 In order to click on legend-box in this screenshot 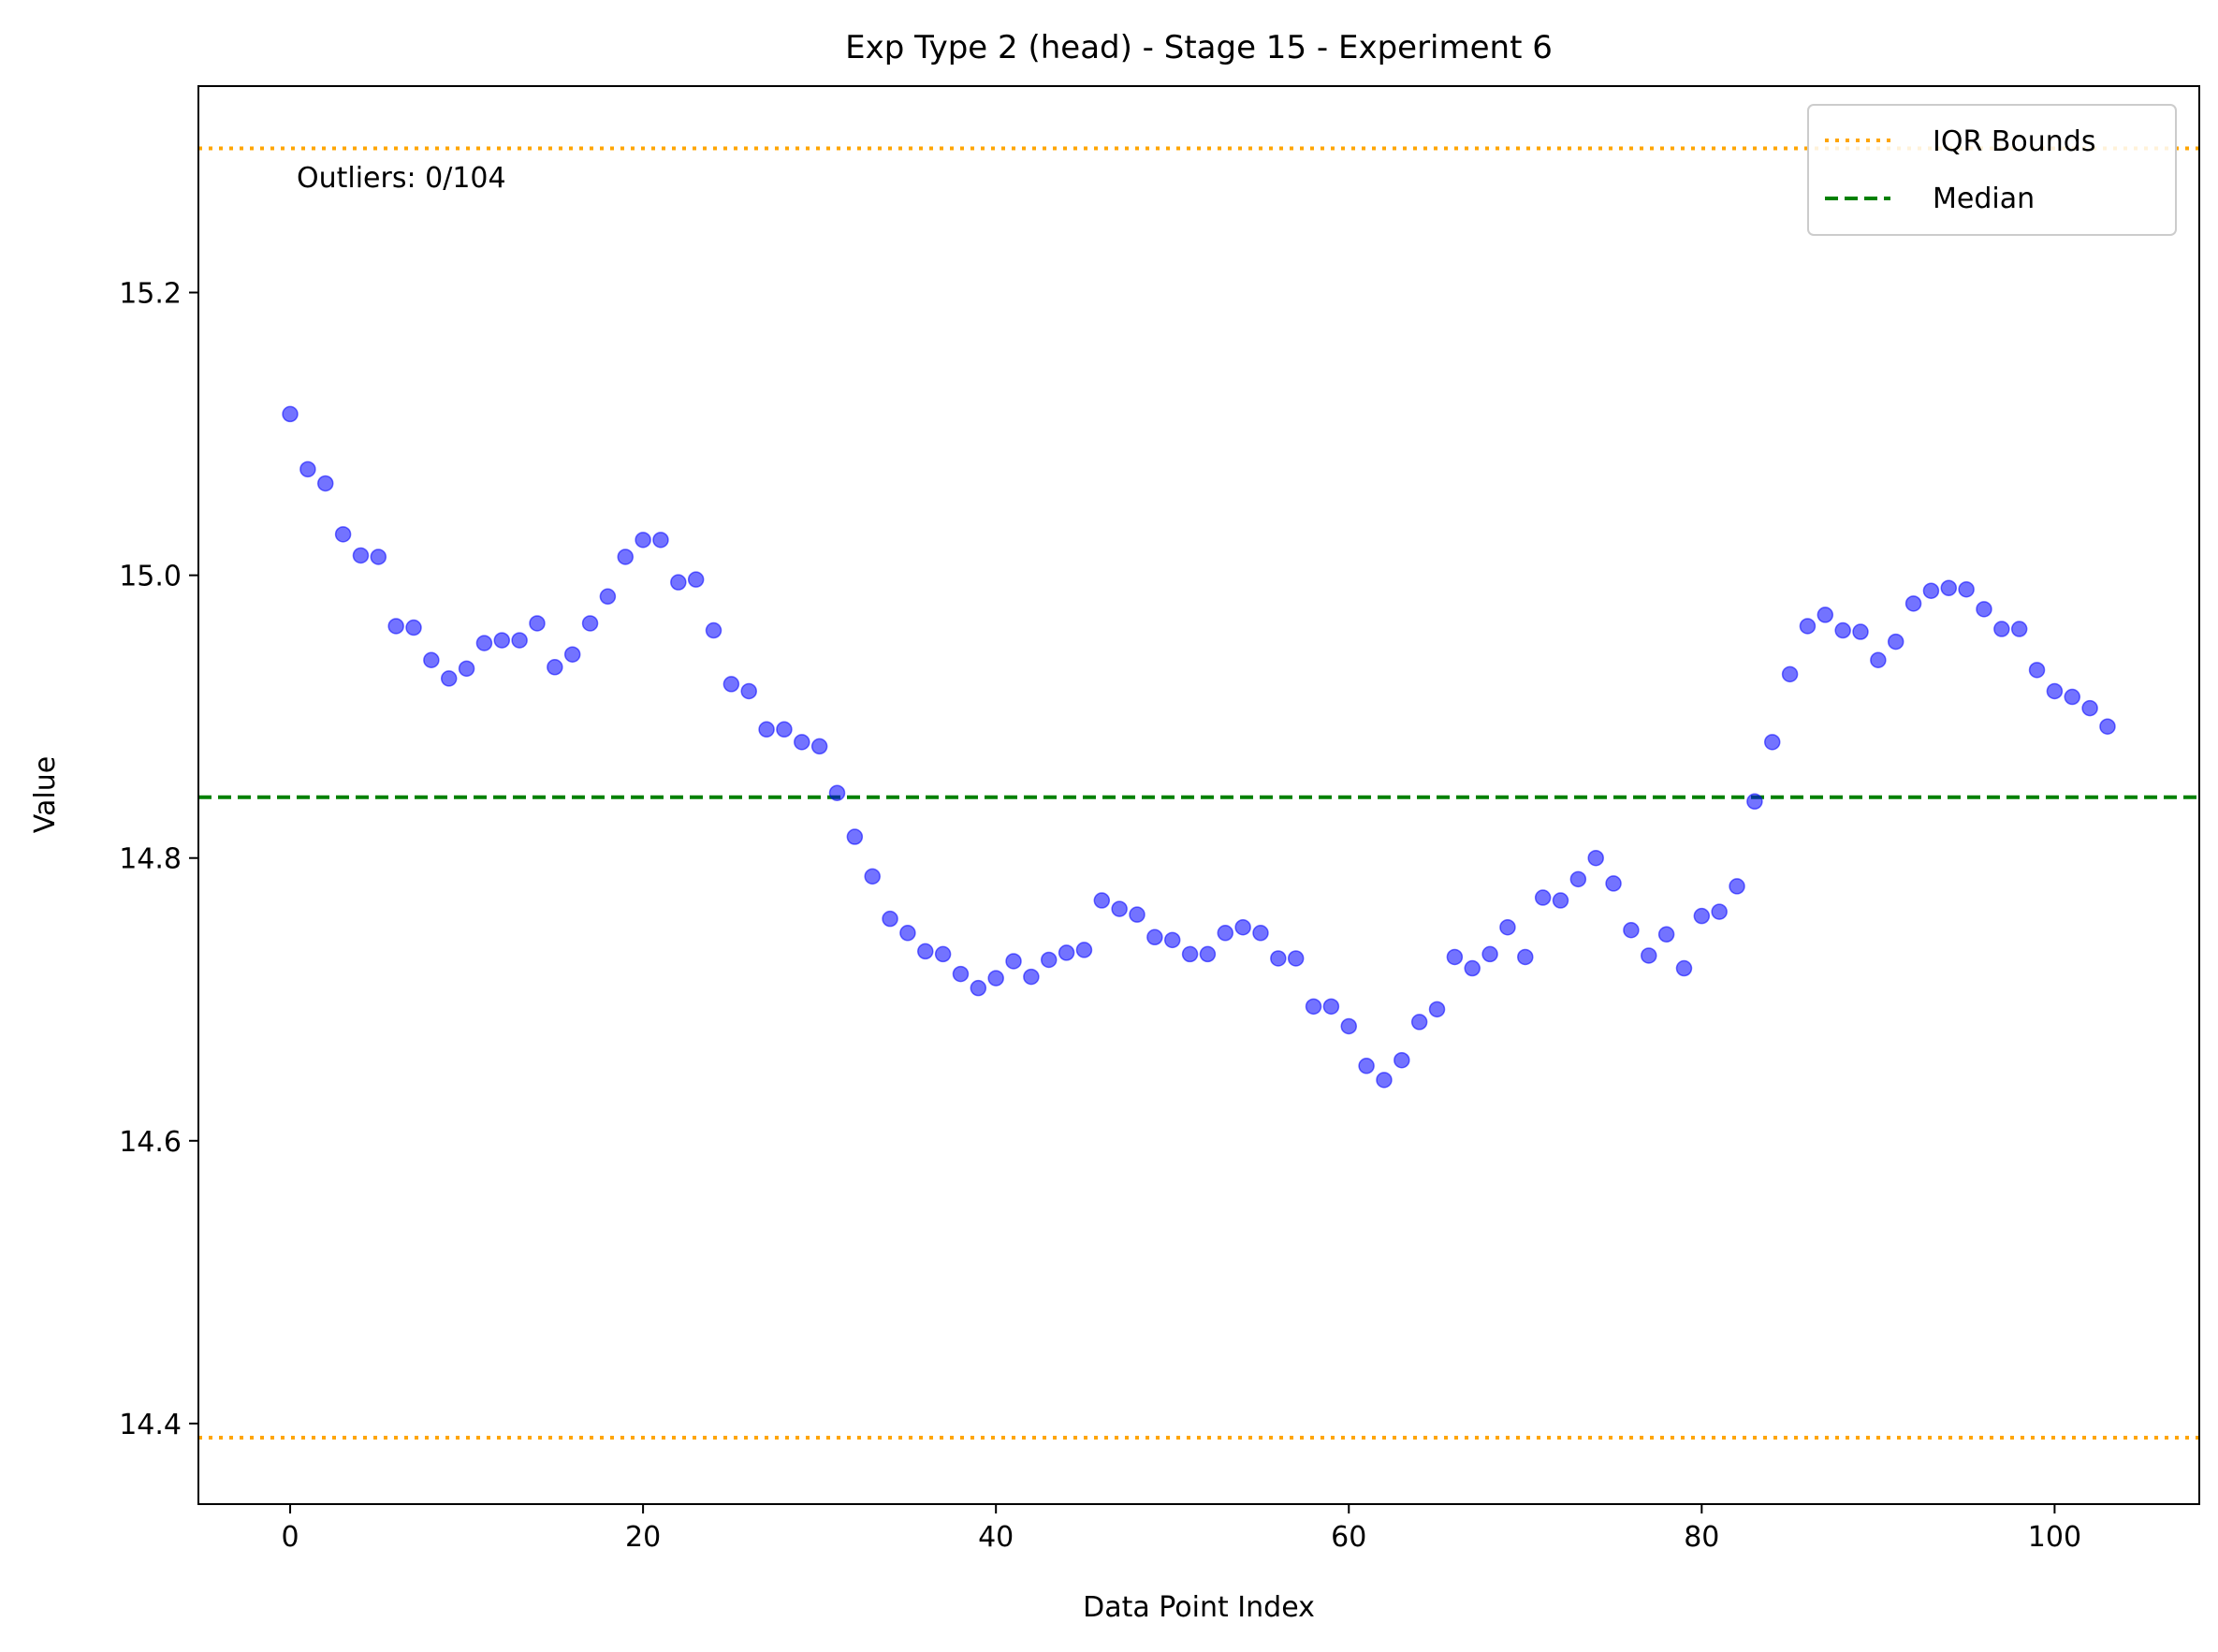, I will do `click(1992, 170)`.